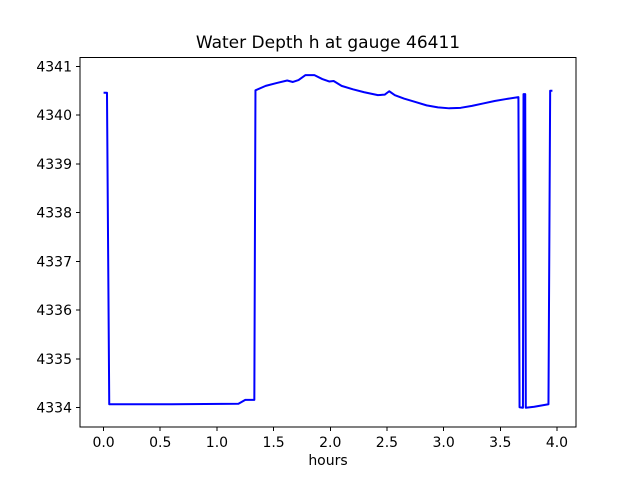  Describe the element at coordinates (103, 443) in the screenshot. I see `x-tick-label: 0.0` at that location.